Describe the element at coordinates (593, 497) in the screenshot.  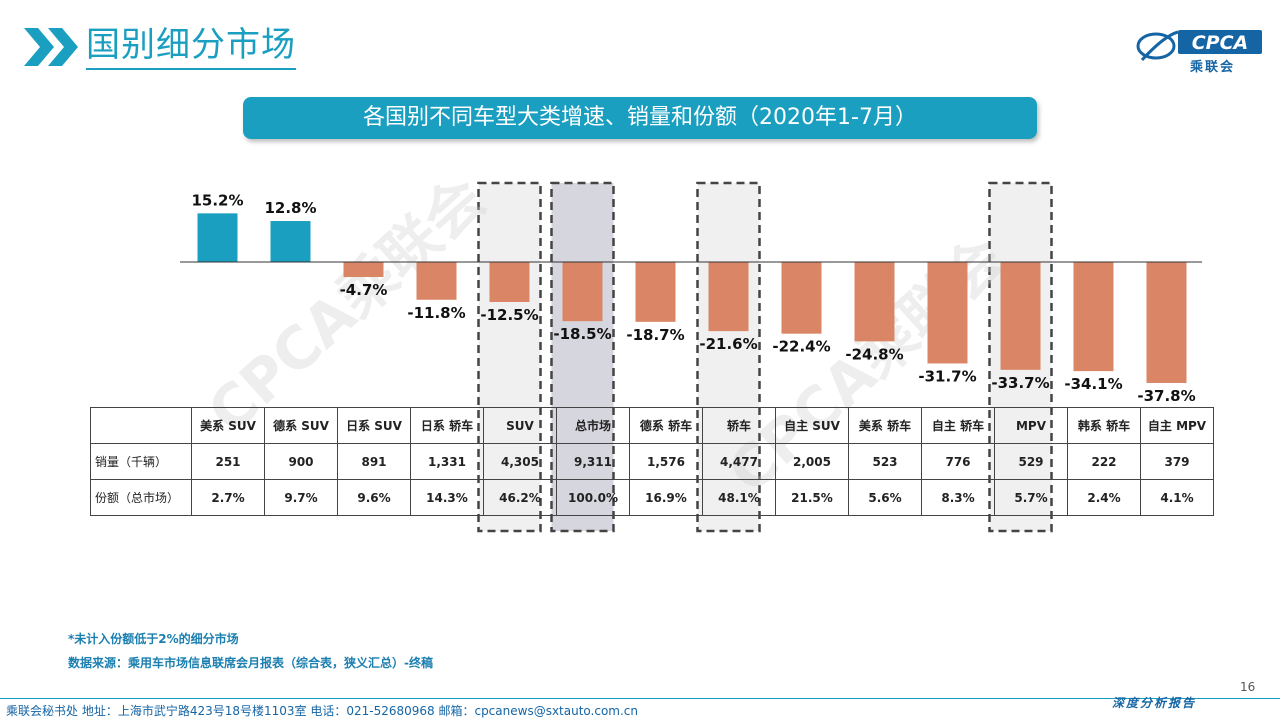
I see `table-cell: 100.0%` at that location.